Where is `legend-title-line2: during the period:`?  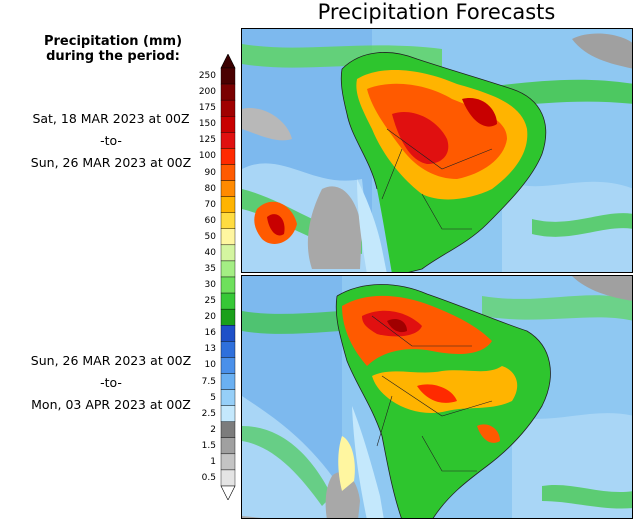
legend-title-line2: during the period: is located at coordinates (113, 56).